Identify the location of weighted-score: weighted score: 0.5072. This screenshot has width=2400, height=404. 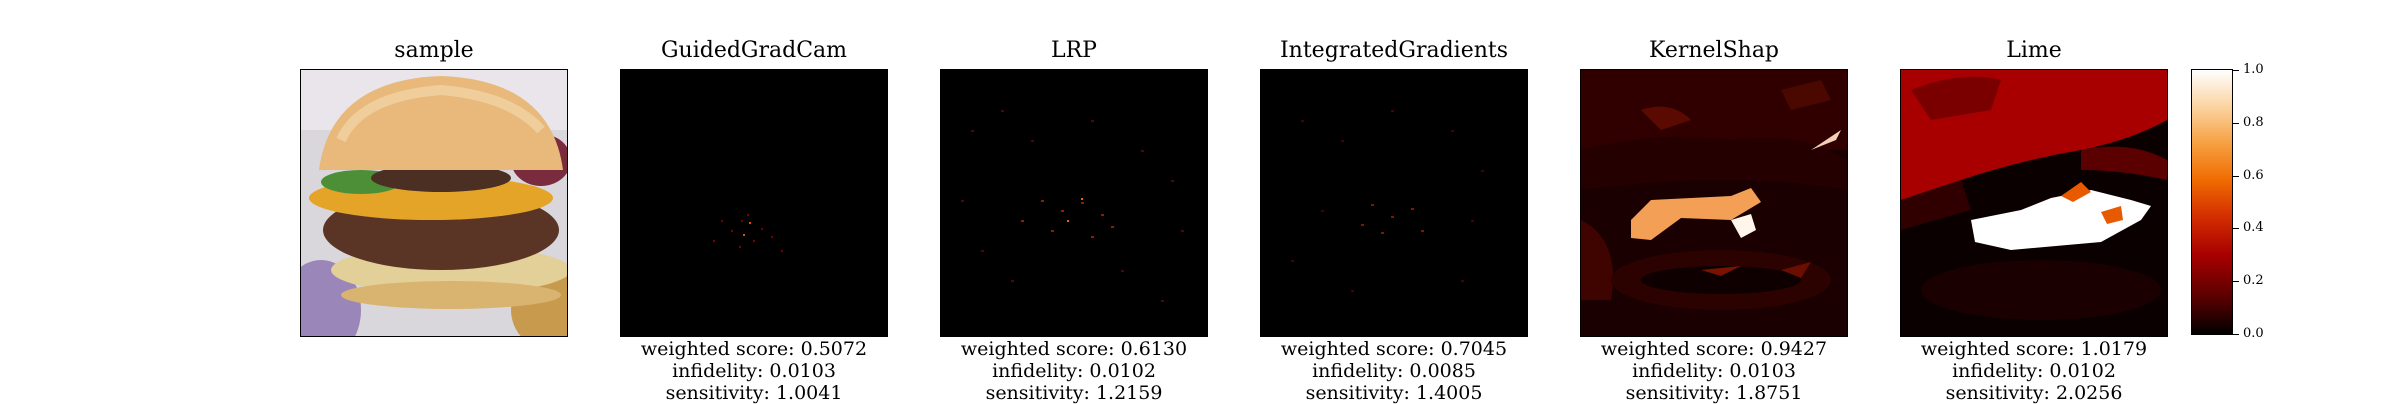
(754, 349).